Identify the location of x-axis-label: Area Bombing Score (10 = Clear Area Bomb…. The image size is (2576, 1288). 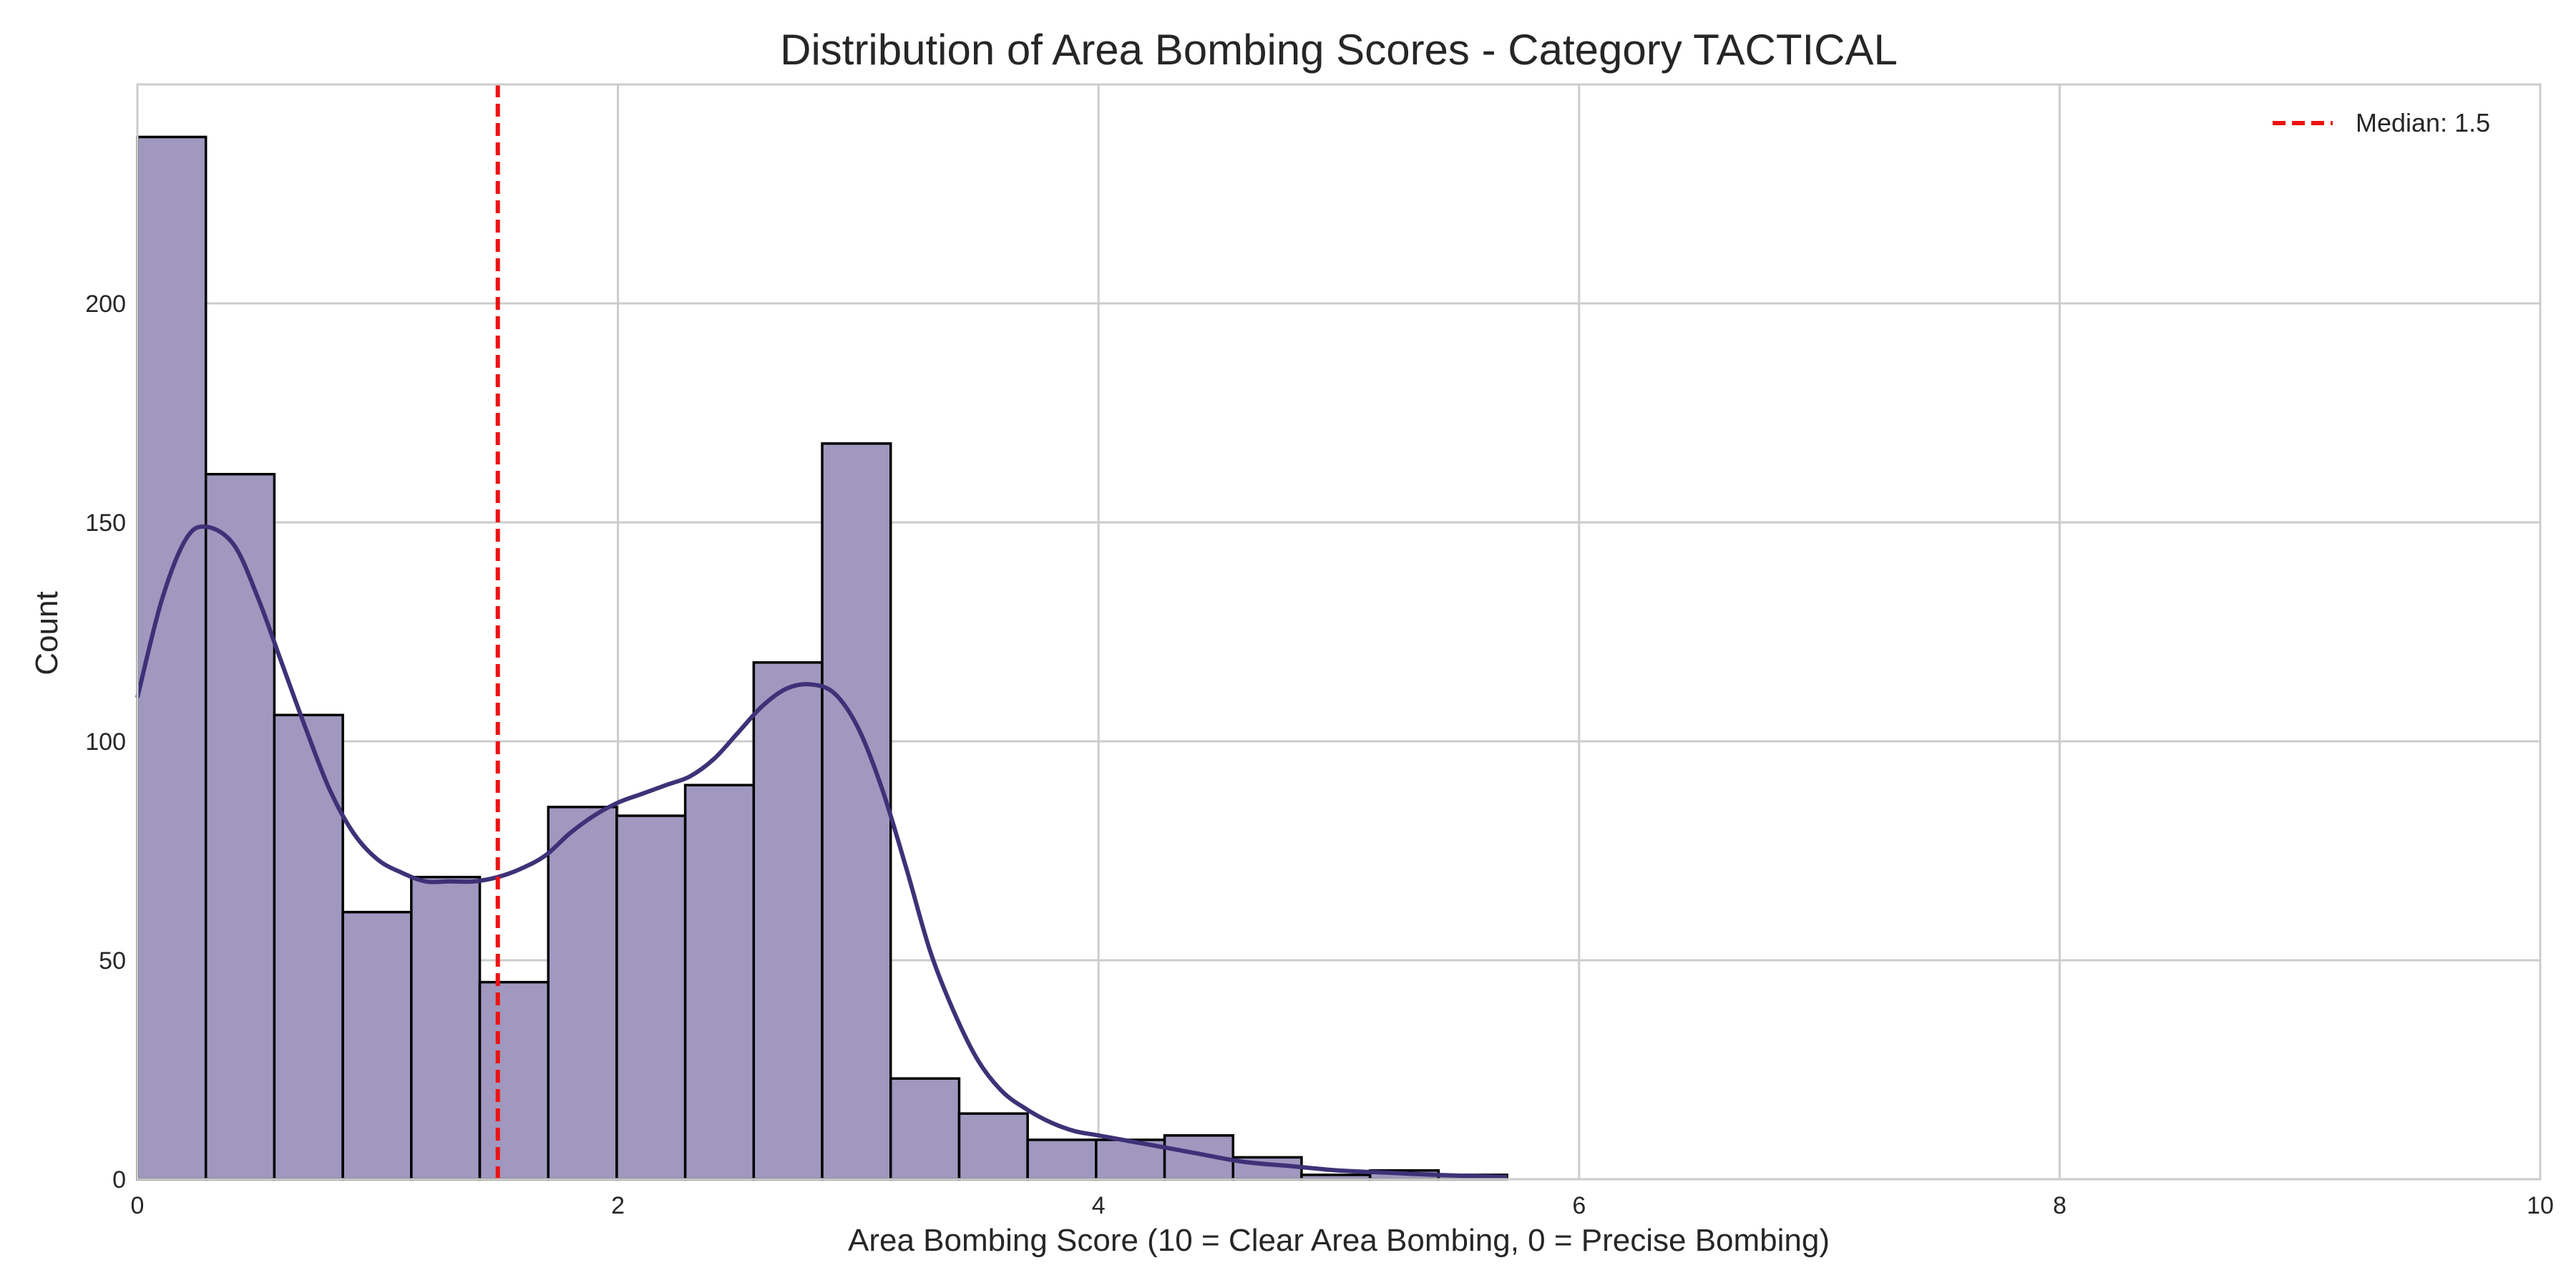
(1339, 1240).